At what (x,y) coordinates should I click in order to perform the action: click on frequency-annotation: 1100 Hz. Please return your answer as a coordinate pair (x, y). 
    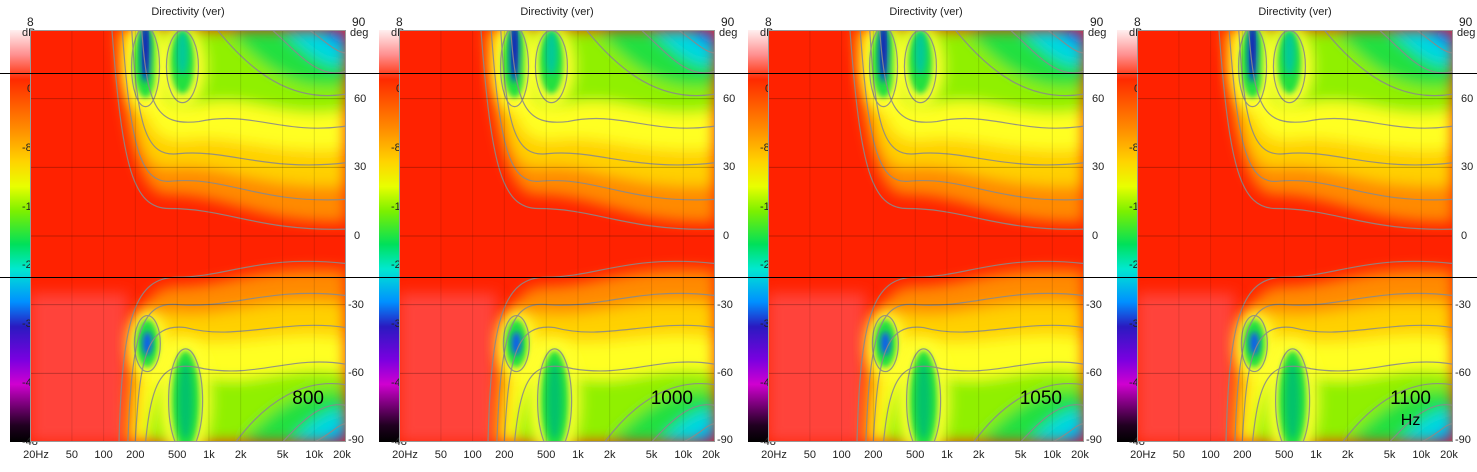
    Looking at the image, I should click on (1410, 410).